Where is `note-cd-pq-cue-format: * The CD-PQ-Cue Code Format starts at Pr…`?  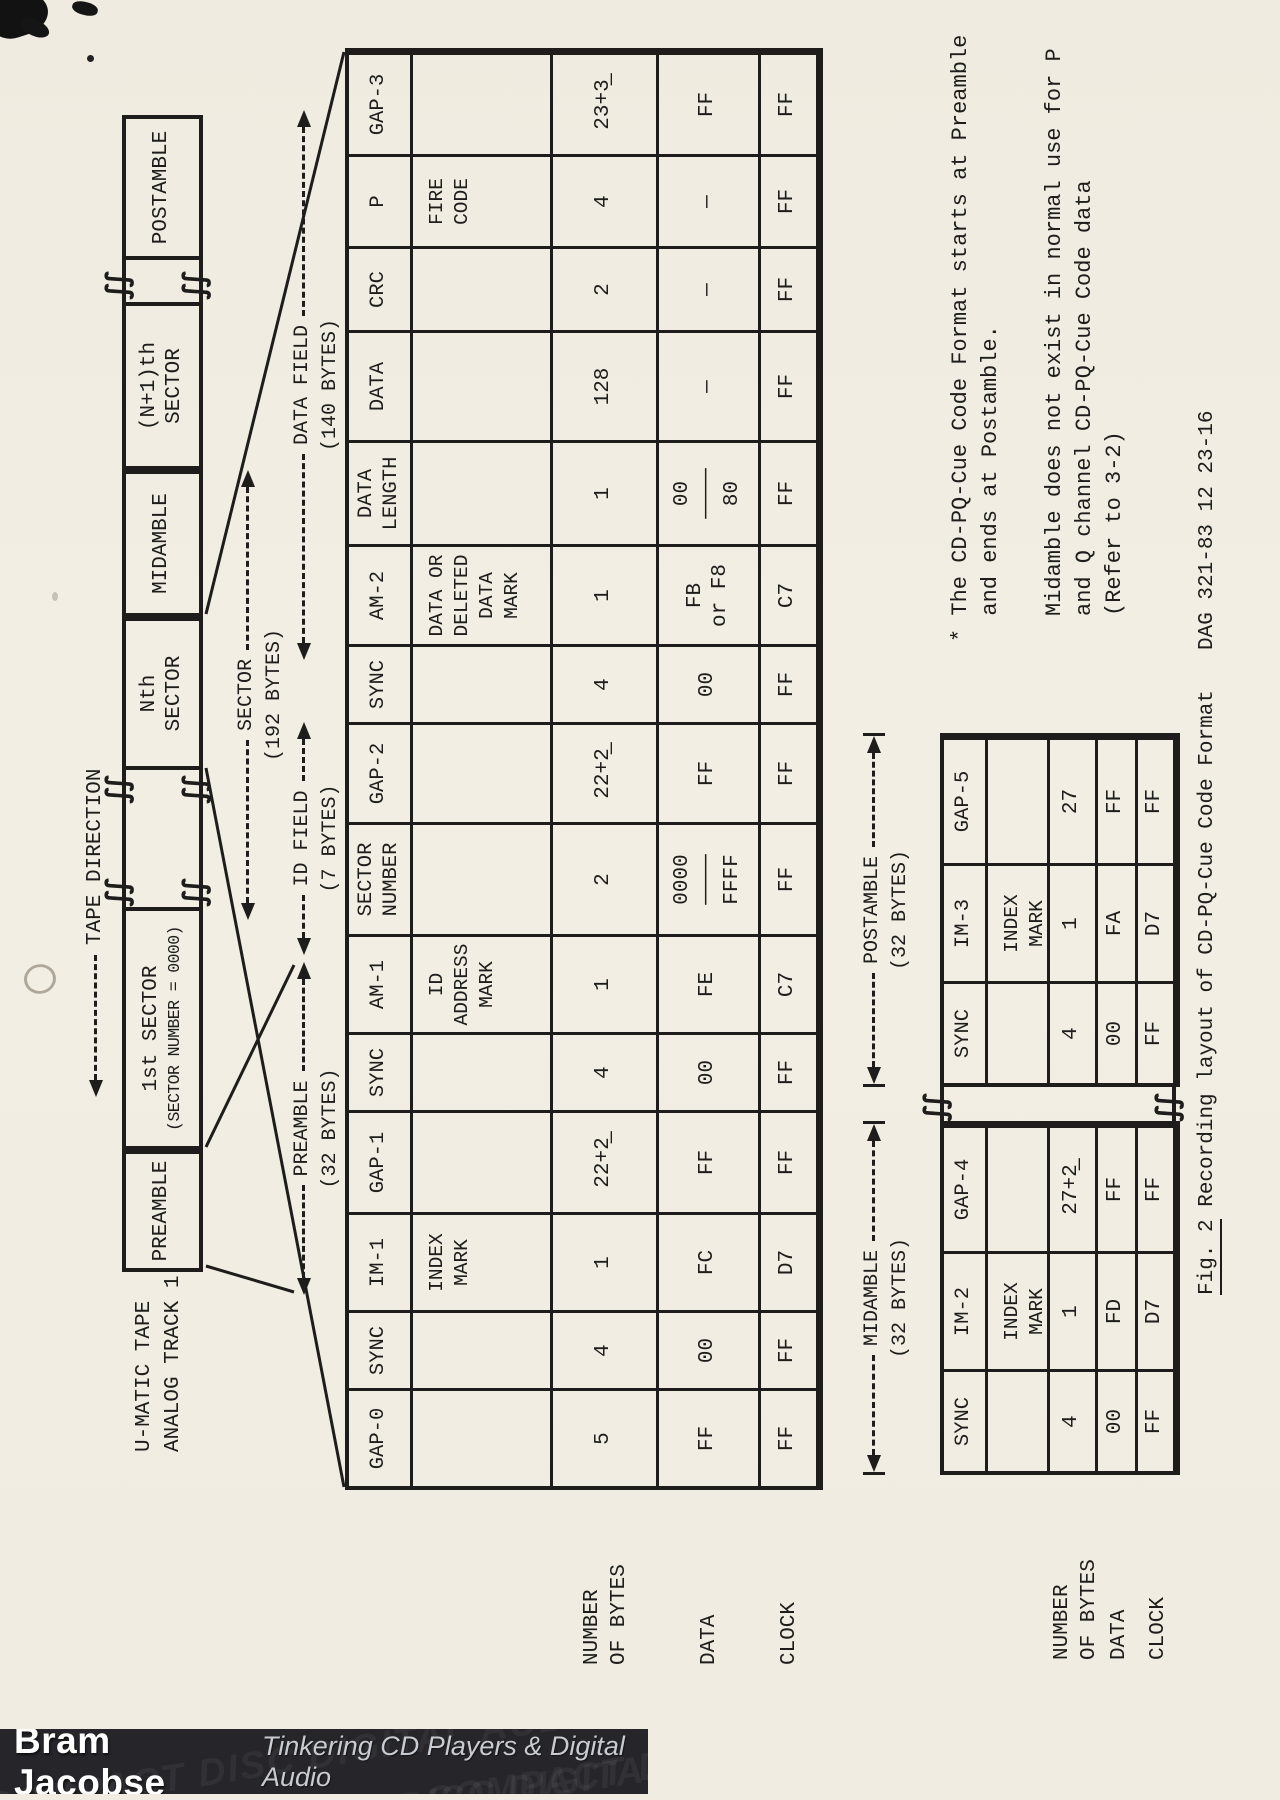
note-cd-pq-cue-format: * The CD-PQ-Cue Code Format starts at Pr… is located at coordinates (975, 338).